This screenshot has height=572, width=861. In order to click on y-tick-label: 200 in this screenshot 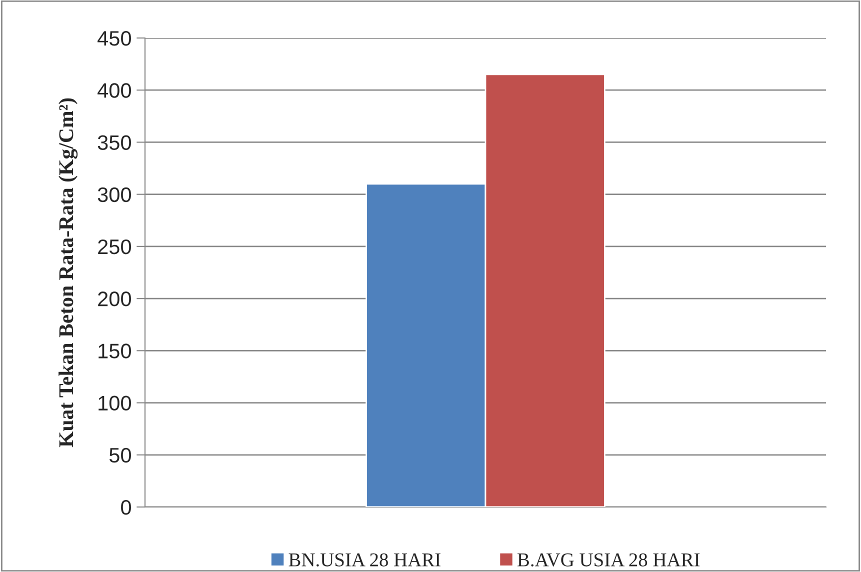, I will do `click(114, 299)`.